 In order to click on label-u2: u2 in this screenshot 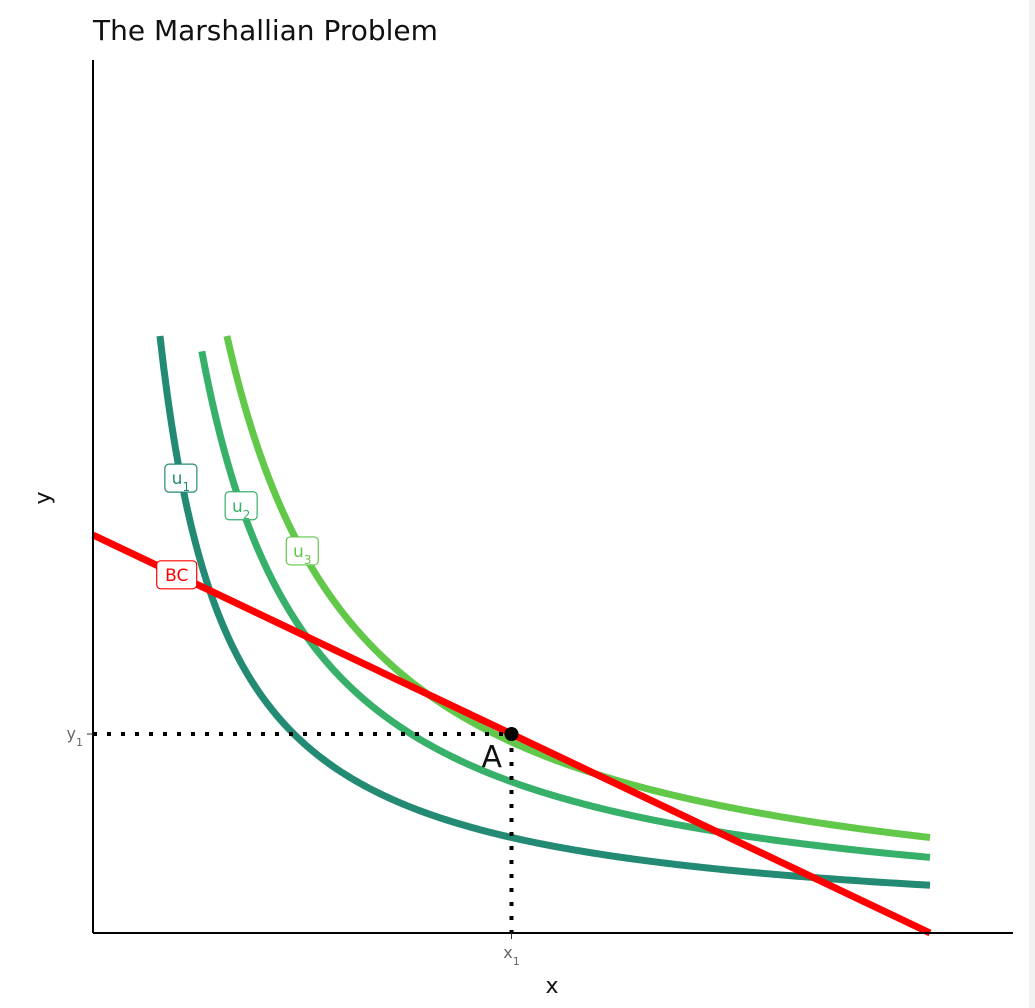, I will do `click(241, 506)`.